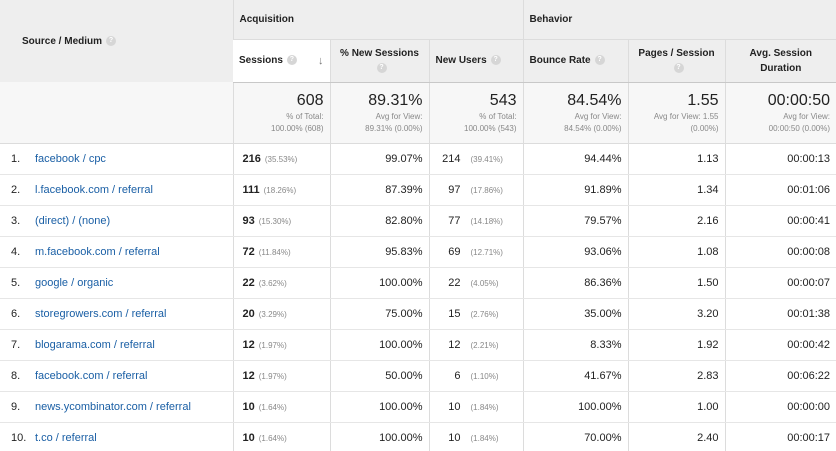 The width and height of the screenshot is (836, 451). Describe the element at coordinates (780, 314) in the screenshot. I see `avg-duration-cell: 00:01:38` at that location.